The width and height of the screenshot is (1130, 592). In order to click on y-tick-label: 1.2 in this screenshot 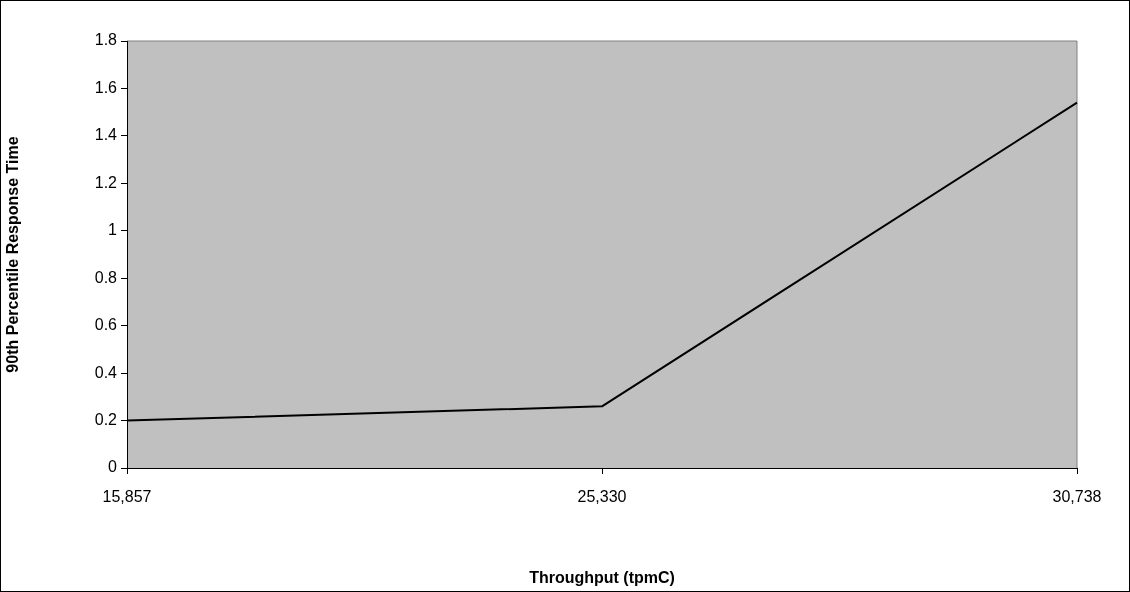, I will do `click(106, 182)`.